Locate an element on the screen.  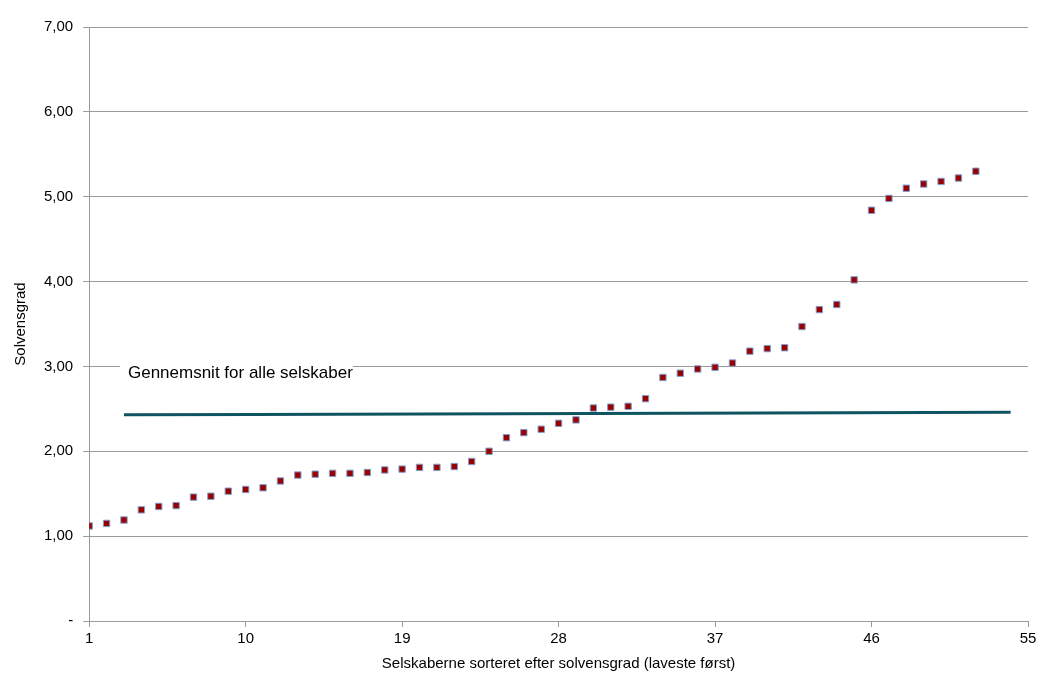
y-tick-label: 1,00 is located at coordinates (58, 535).